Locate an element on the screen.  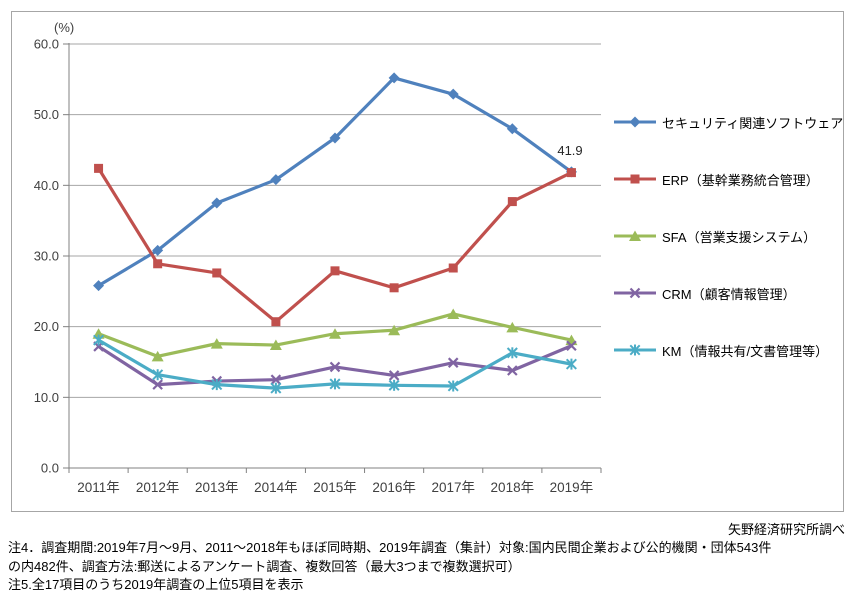
legend-item-erp: ERP（基幹業務統合管理） is located at coordinates (716, 179).